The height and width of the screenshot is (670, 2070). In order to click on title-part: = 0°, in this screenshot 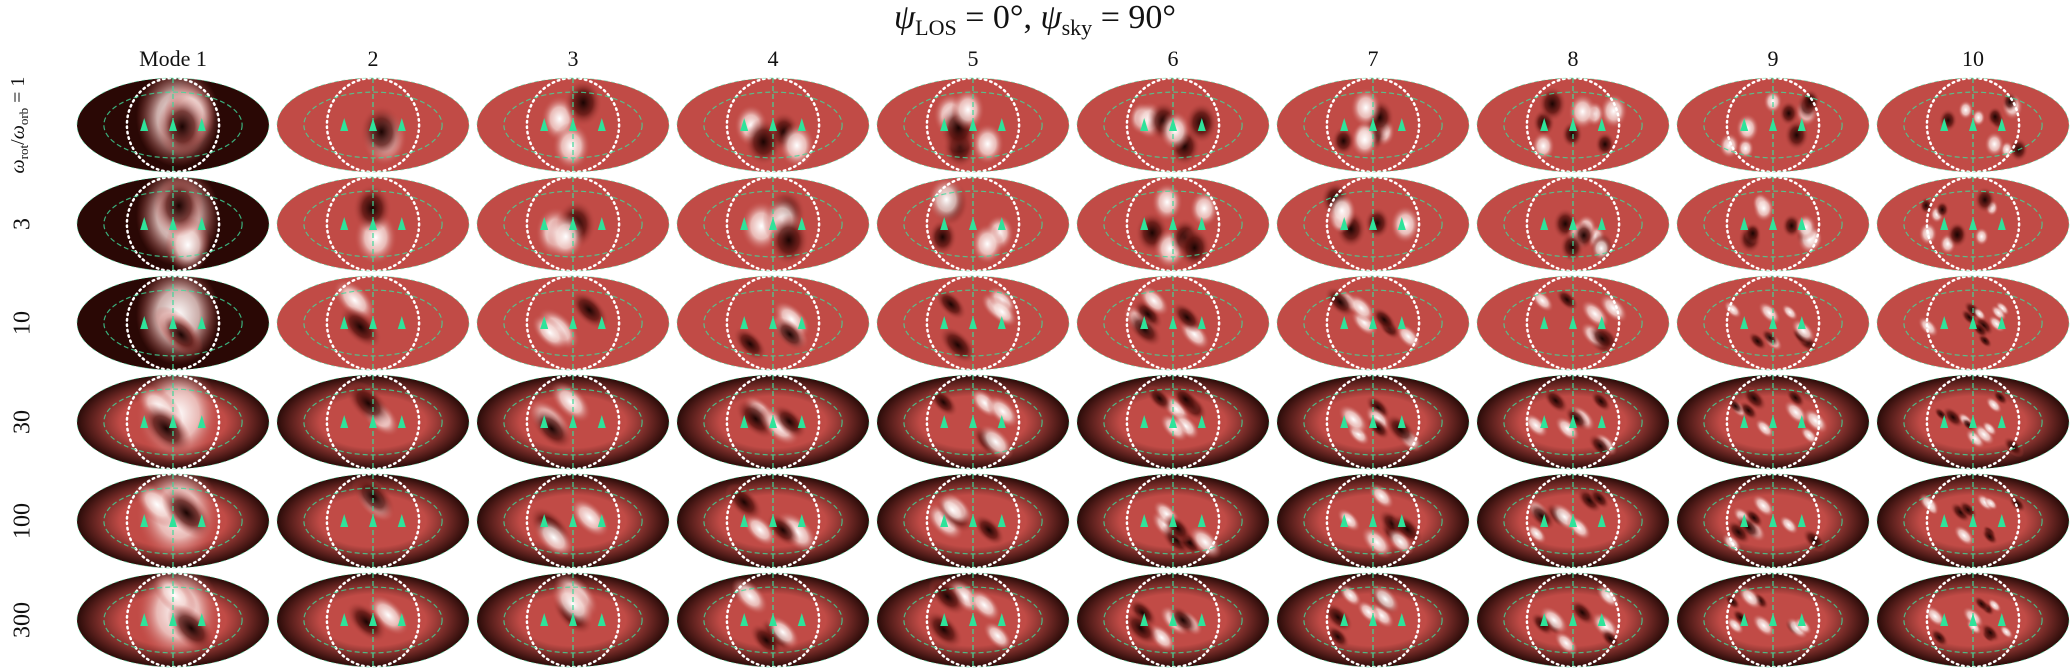, I will do `click(999, 18)`.